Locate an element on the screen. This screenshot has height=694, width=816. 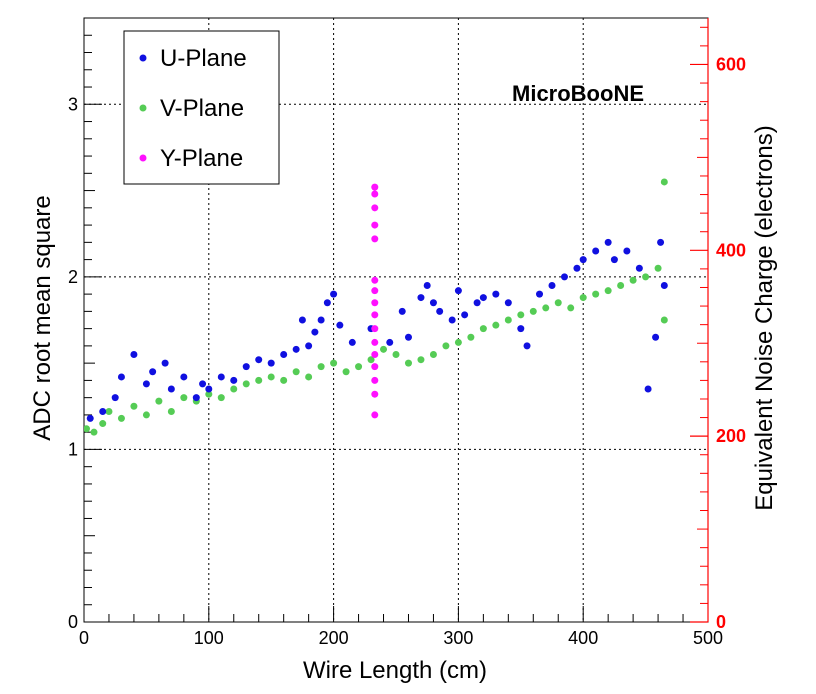
y-tick-label: 2 is located at coordinates (73, 277).